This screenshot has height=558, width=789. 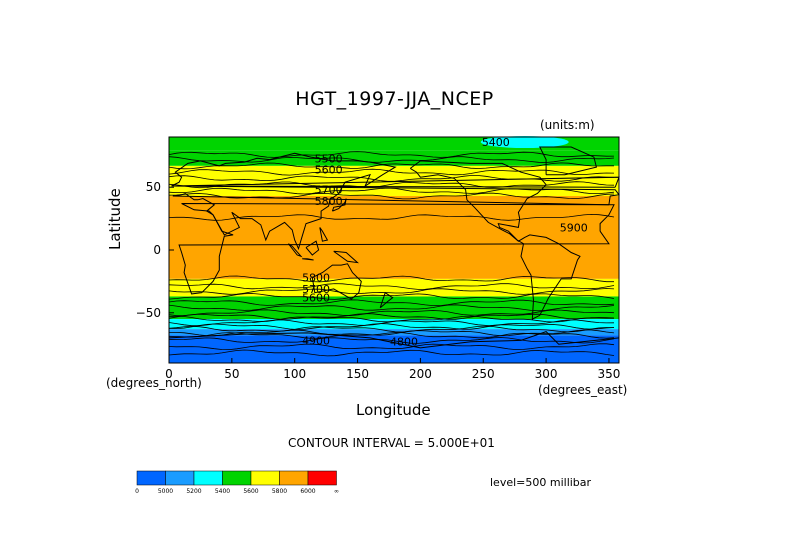 What do you see at coordinates (394, 99) in the screenshot?
I see `chart-title: HGT_1997-JJA_NCEP` at bounding box center [394, 99].